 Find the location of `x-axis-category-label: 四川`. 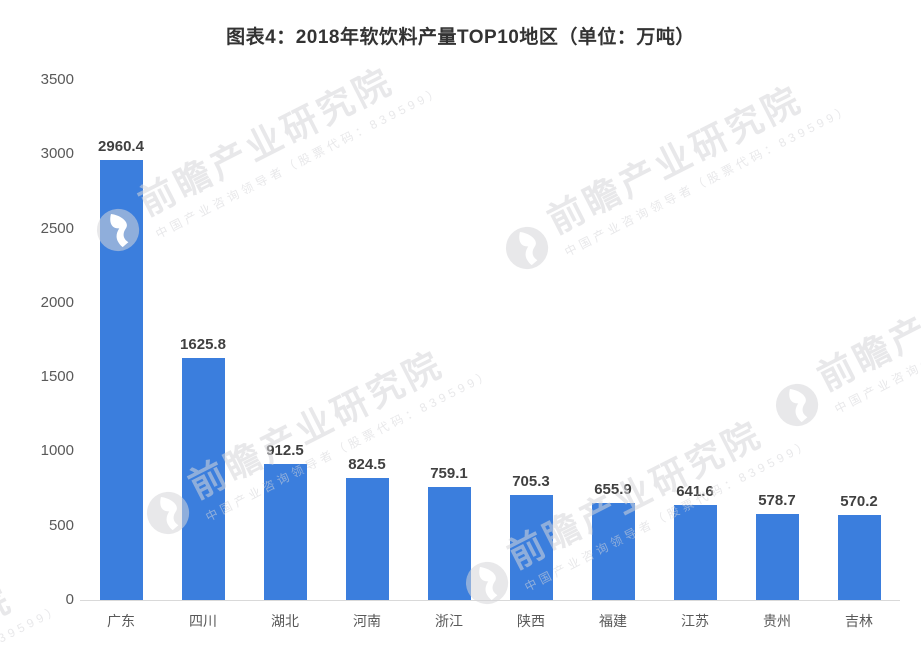

x-axis-category-label: 四川 is located at coordinates (203, 621).